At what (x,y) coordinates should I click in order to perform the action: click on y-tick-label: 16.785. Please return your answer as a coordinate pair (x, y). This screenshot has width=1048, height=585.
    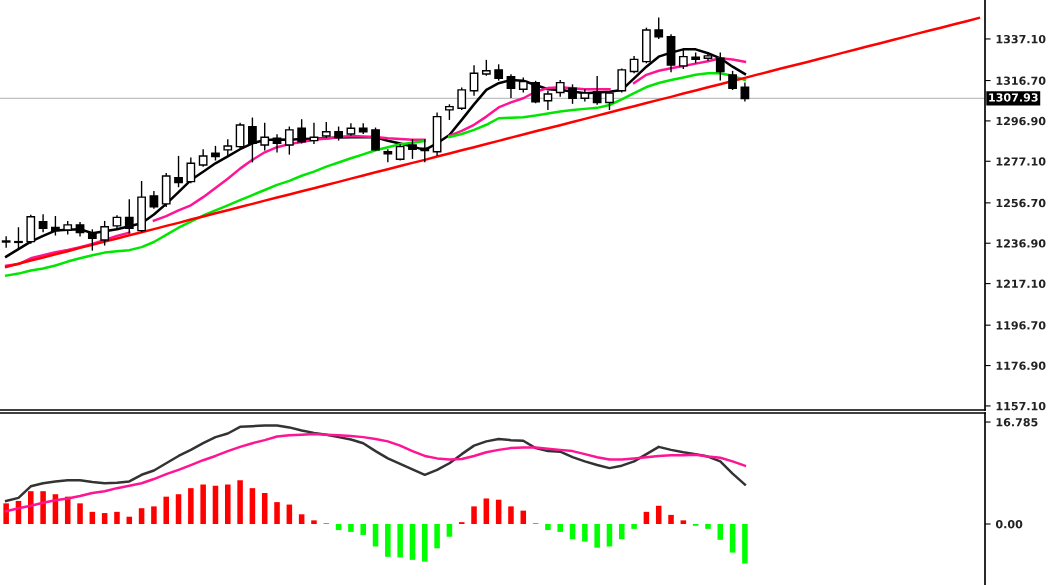
    Looking at the image, I should click on (1017, 422).